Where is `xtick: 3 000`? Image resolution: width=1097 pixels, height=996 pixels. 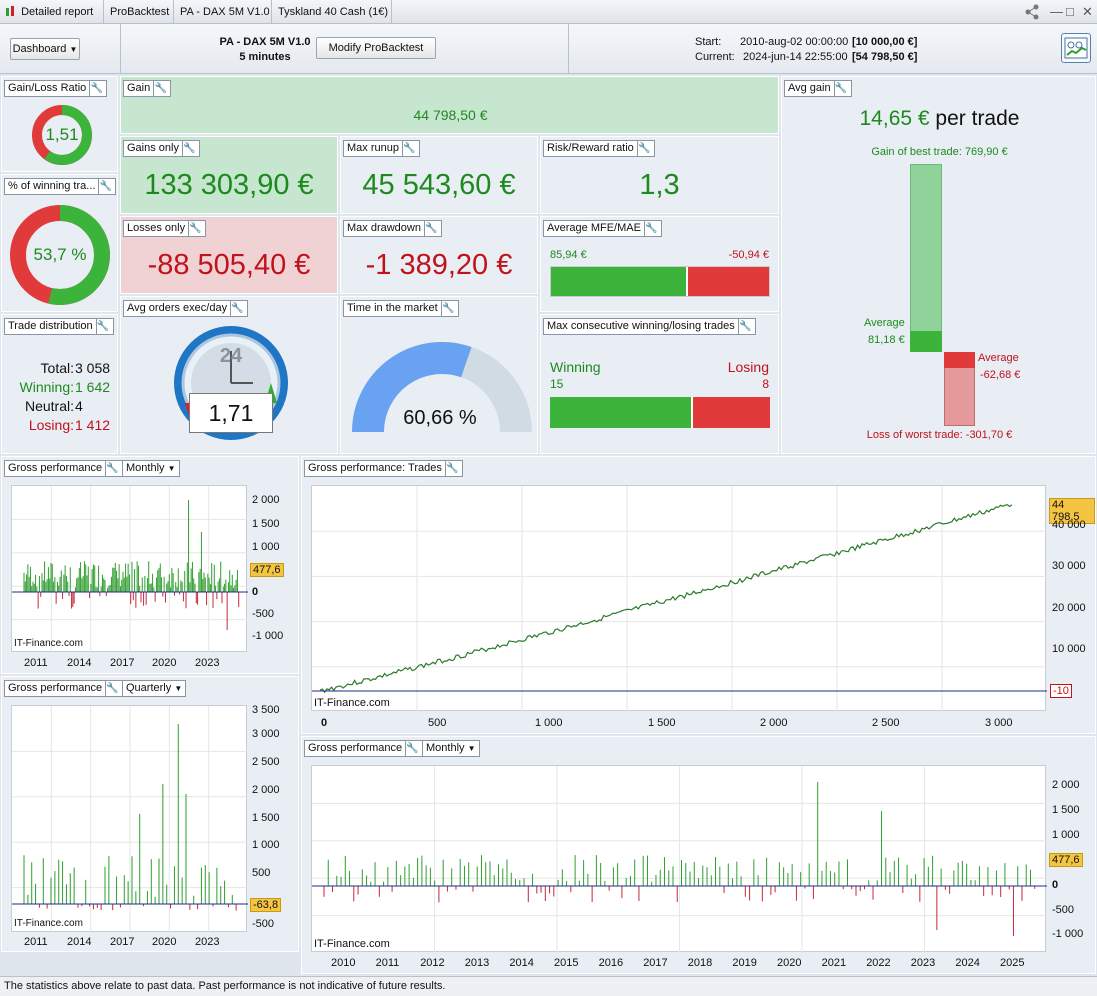
xtick: 3 000 is located at coordinates (999, 723).